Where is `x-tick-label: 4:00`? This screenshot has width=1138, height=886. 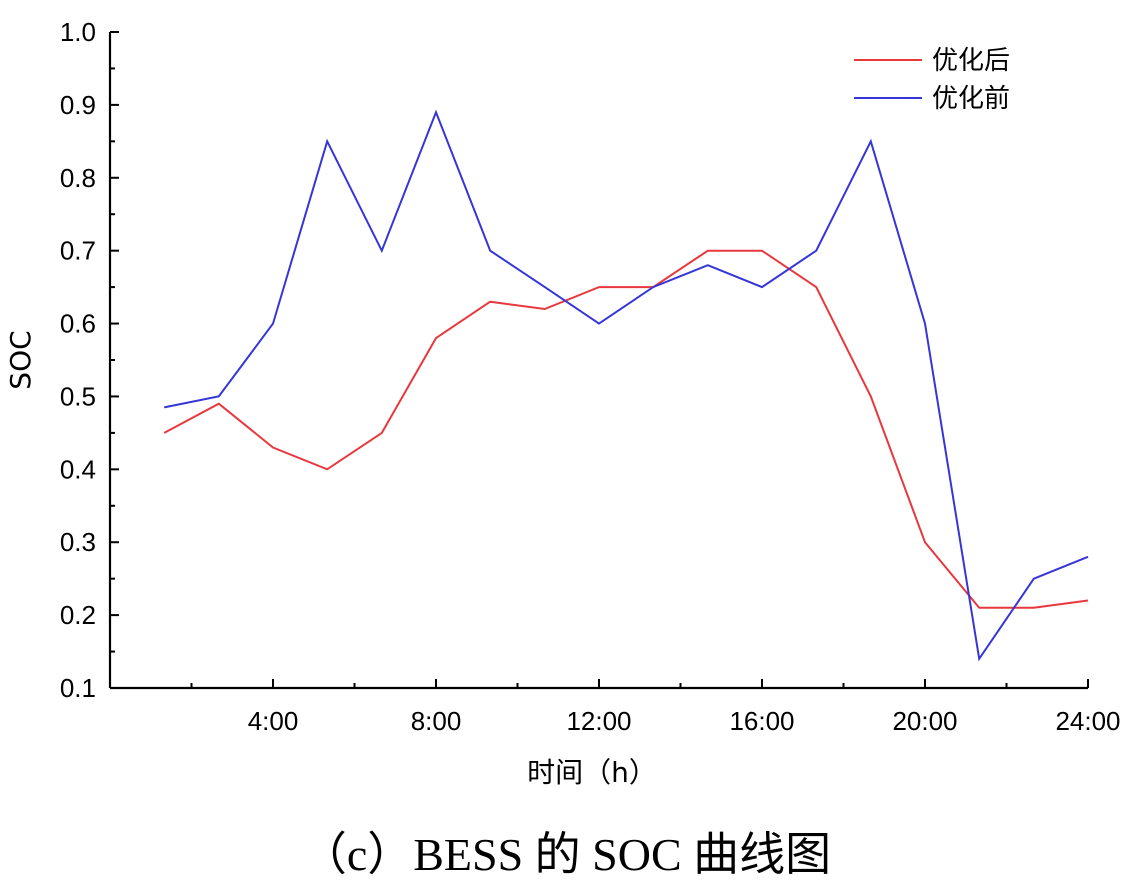
x-tick-label: 4:00 is located at coordinates (273, 721).